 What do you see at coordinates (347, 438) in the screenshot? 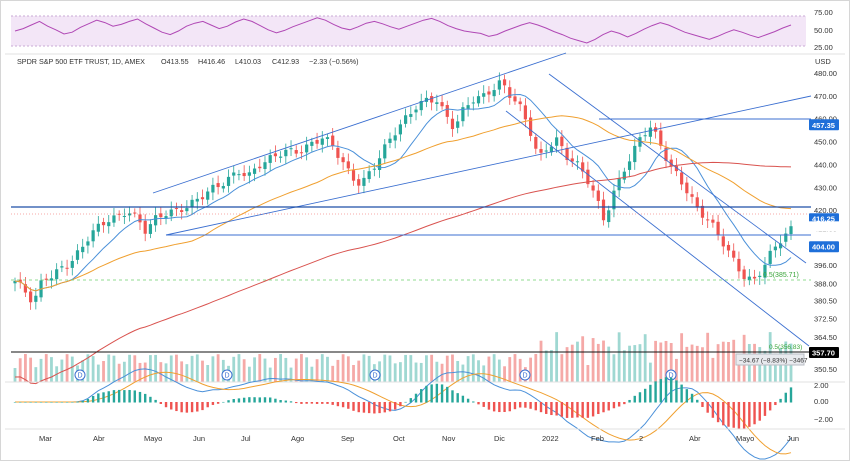
I see `time-axis-label: Sep` at bounding box center [347, 438].